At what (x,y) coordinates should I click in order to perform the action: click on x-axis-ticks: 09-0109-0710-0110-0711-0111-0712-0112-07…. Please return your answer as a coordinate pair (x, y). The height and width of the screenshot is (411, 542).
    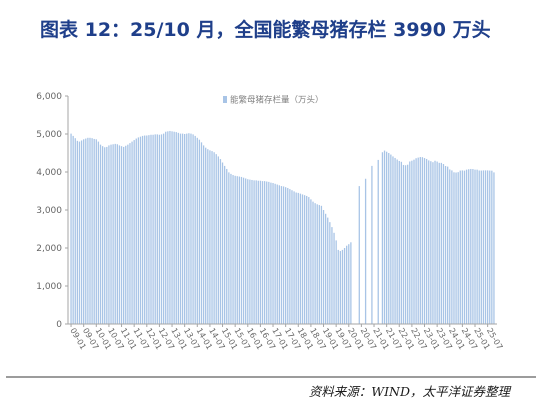
    Looking at the image, I should click on (286, 337).